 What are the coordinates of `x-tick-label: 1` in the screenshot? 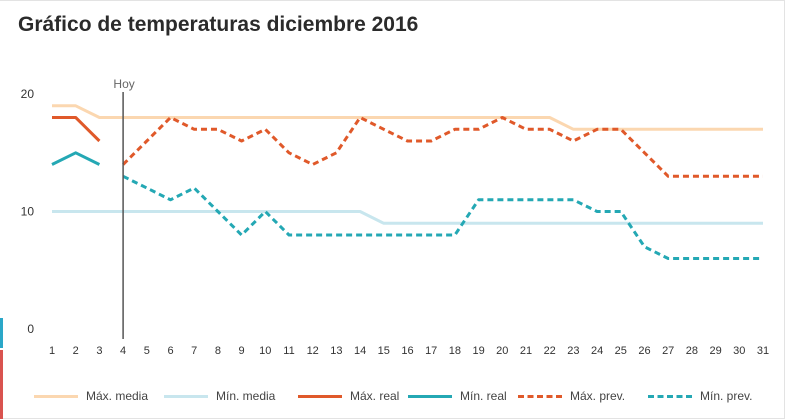 It's located at (52, 351).